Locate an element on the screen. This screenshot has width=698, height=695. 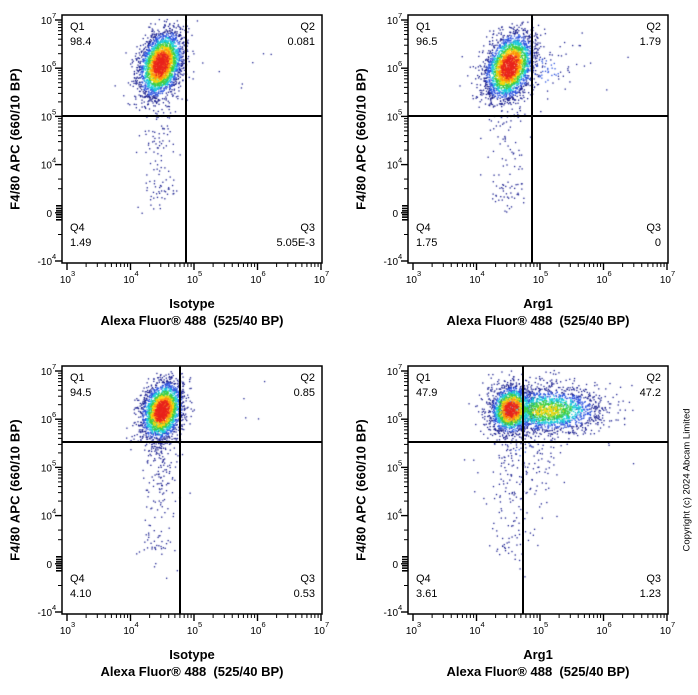
quadrant-percentage: 1.75 is located at coordinates (427, 243).